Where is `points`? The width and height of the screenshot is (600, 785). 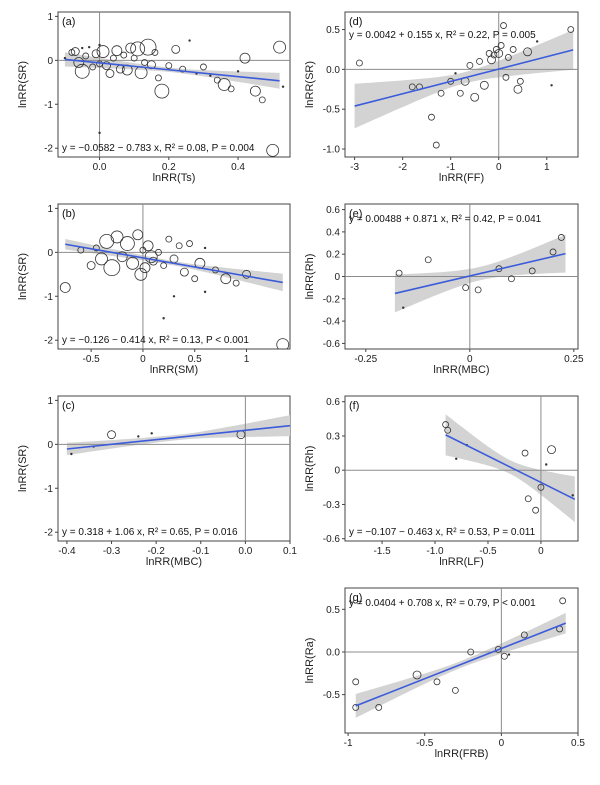 points is located at coordinates (459, 654).